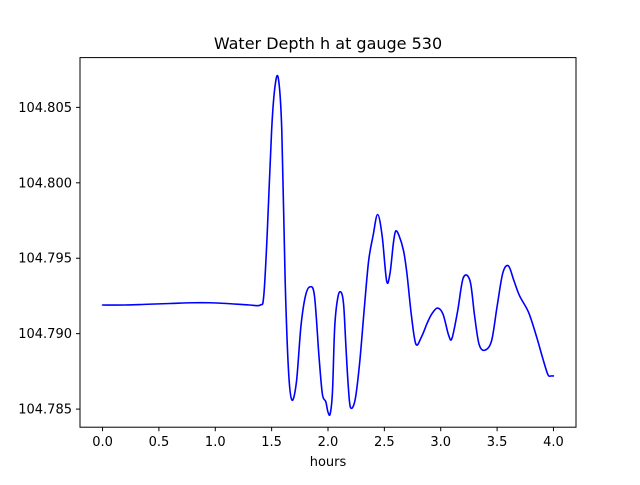  I want to click on x-axis-ticks: 0.0 0.5 1.0 1.5 2.0 2.5 3.0 3.5 4.0, so click(328, 438).